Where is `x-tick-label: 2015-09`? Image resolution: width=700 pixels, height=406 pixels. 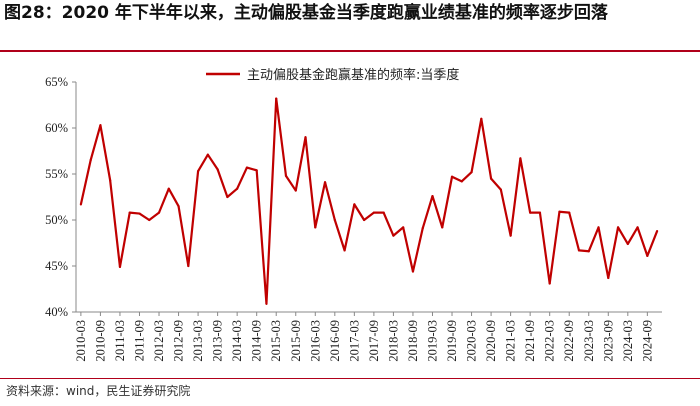
x-tick-label: 2015-09 is located at coordinates (296, 341).